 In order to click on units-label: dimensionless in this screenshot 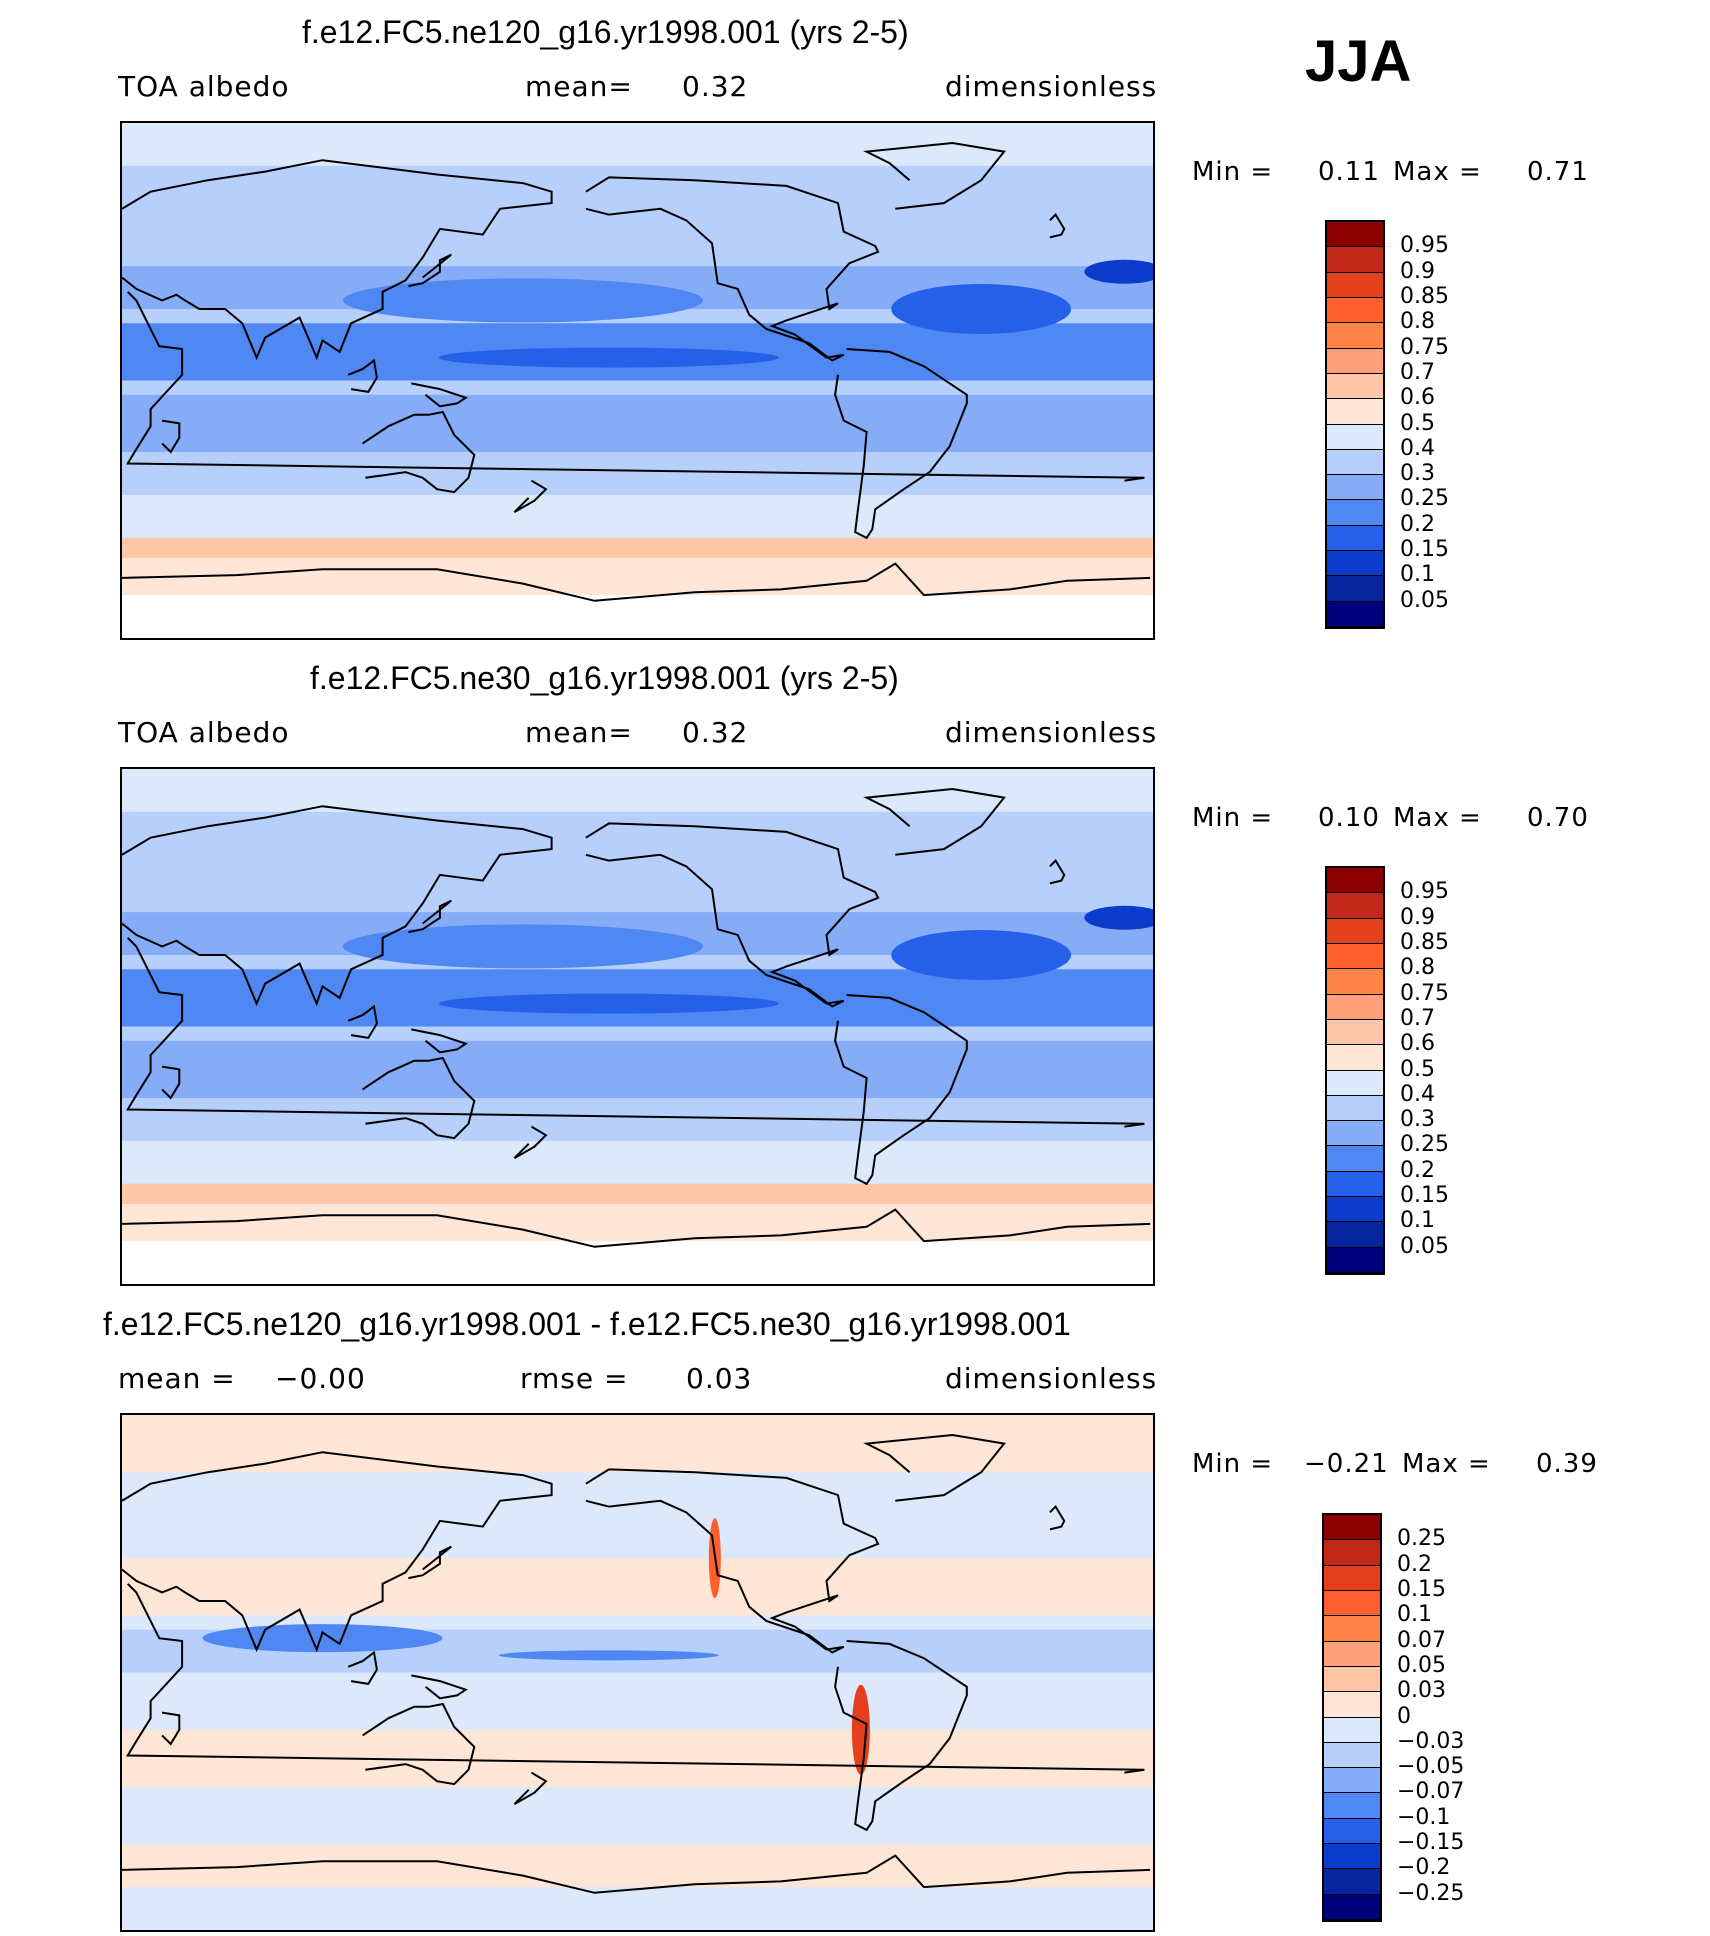, I will do `click(1051, 1378)`.